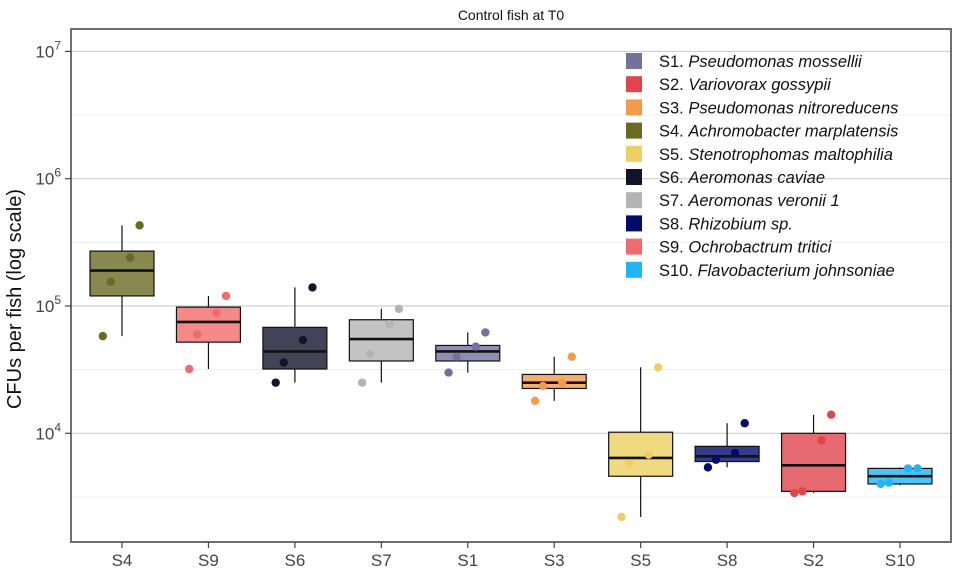 Image resolution: width=960 pixels, height=581 pixels. I want to click on legend-entry-label: S5. Stenotrophomas maltophilia, so click(776, 155).